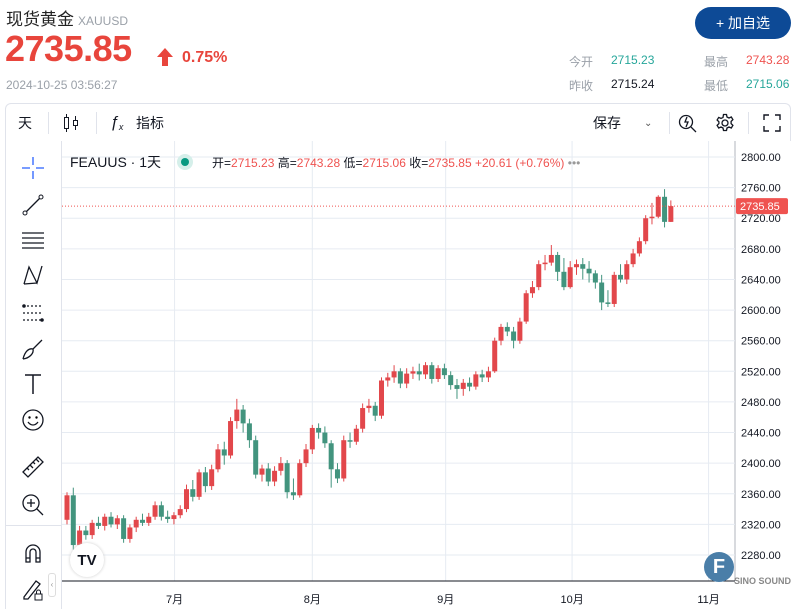 This screenshot has height=614, width=799. I want to click on y-tick-label: 2560.00, so click(761, 342).